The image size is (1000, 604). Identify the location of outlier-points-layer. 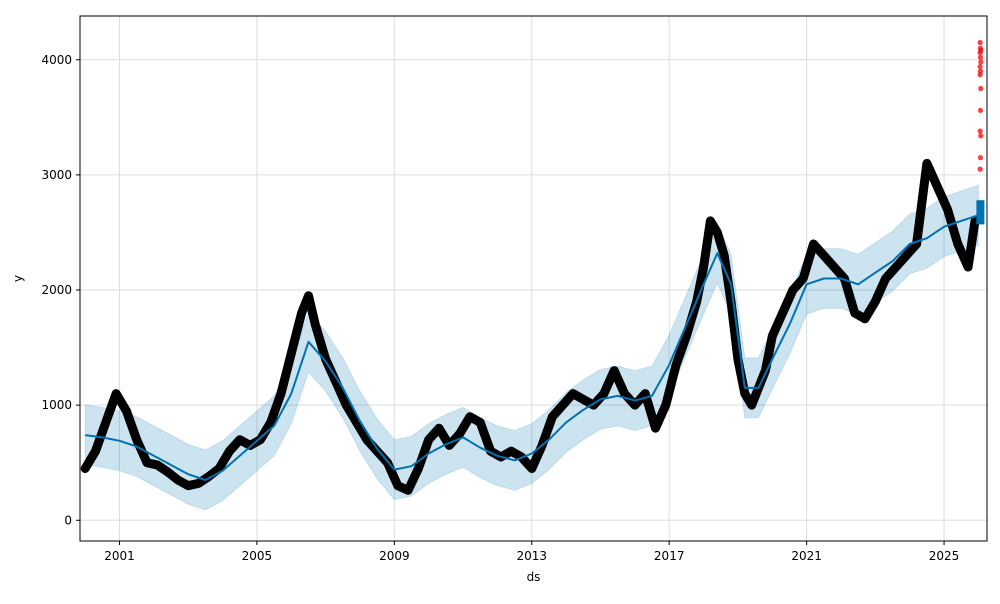
(980, 105).